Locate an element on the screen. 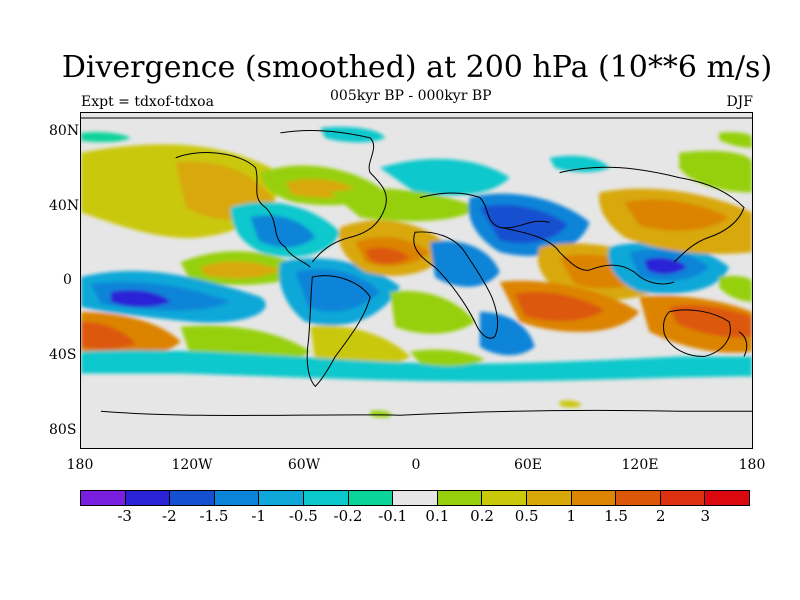 The width and height of the screenshot is (800, 600). colorbar-tick-label: -1.5 is located at coordinates (214, 516).